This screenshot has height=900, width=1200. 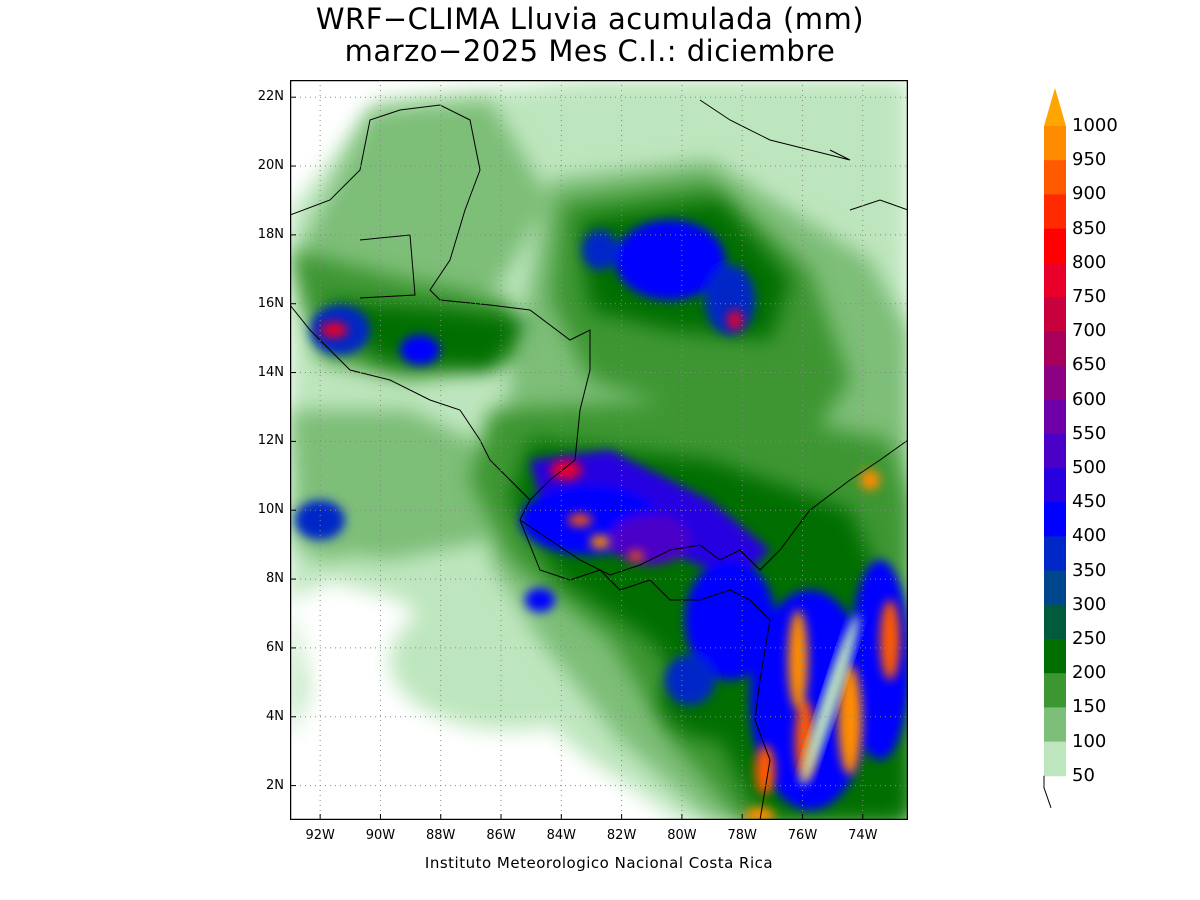 I want to click on colorbar-level-label: 550, so click(x=1089, y=433).